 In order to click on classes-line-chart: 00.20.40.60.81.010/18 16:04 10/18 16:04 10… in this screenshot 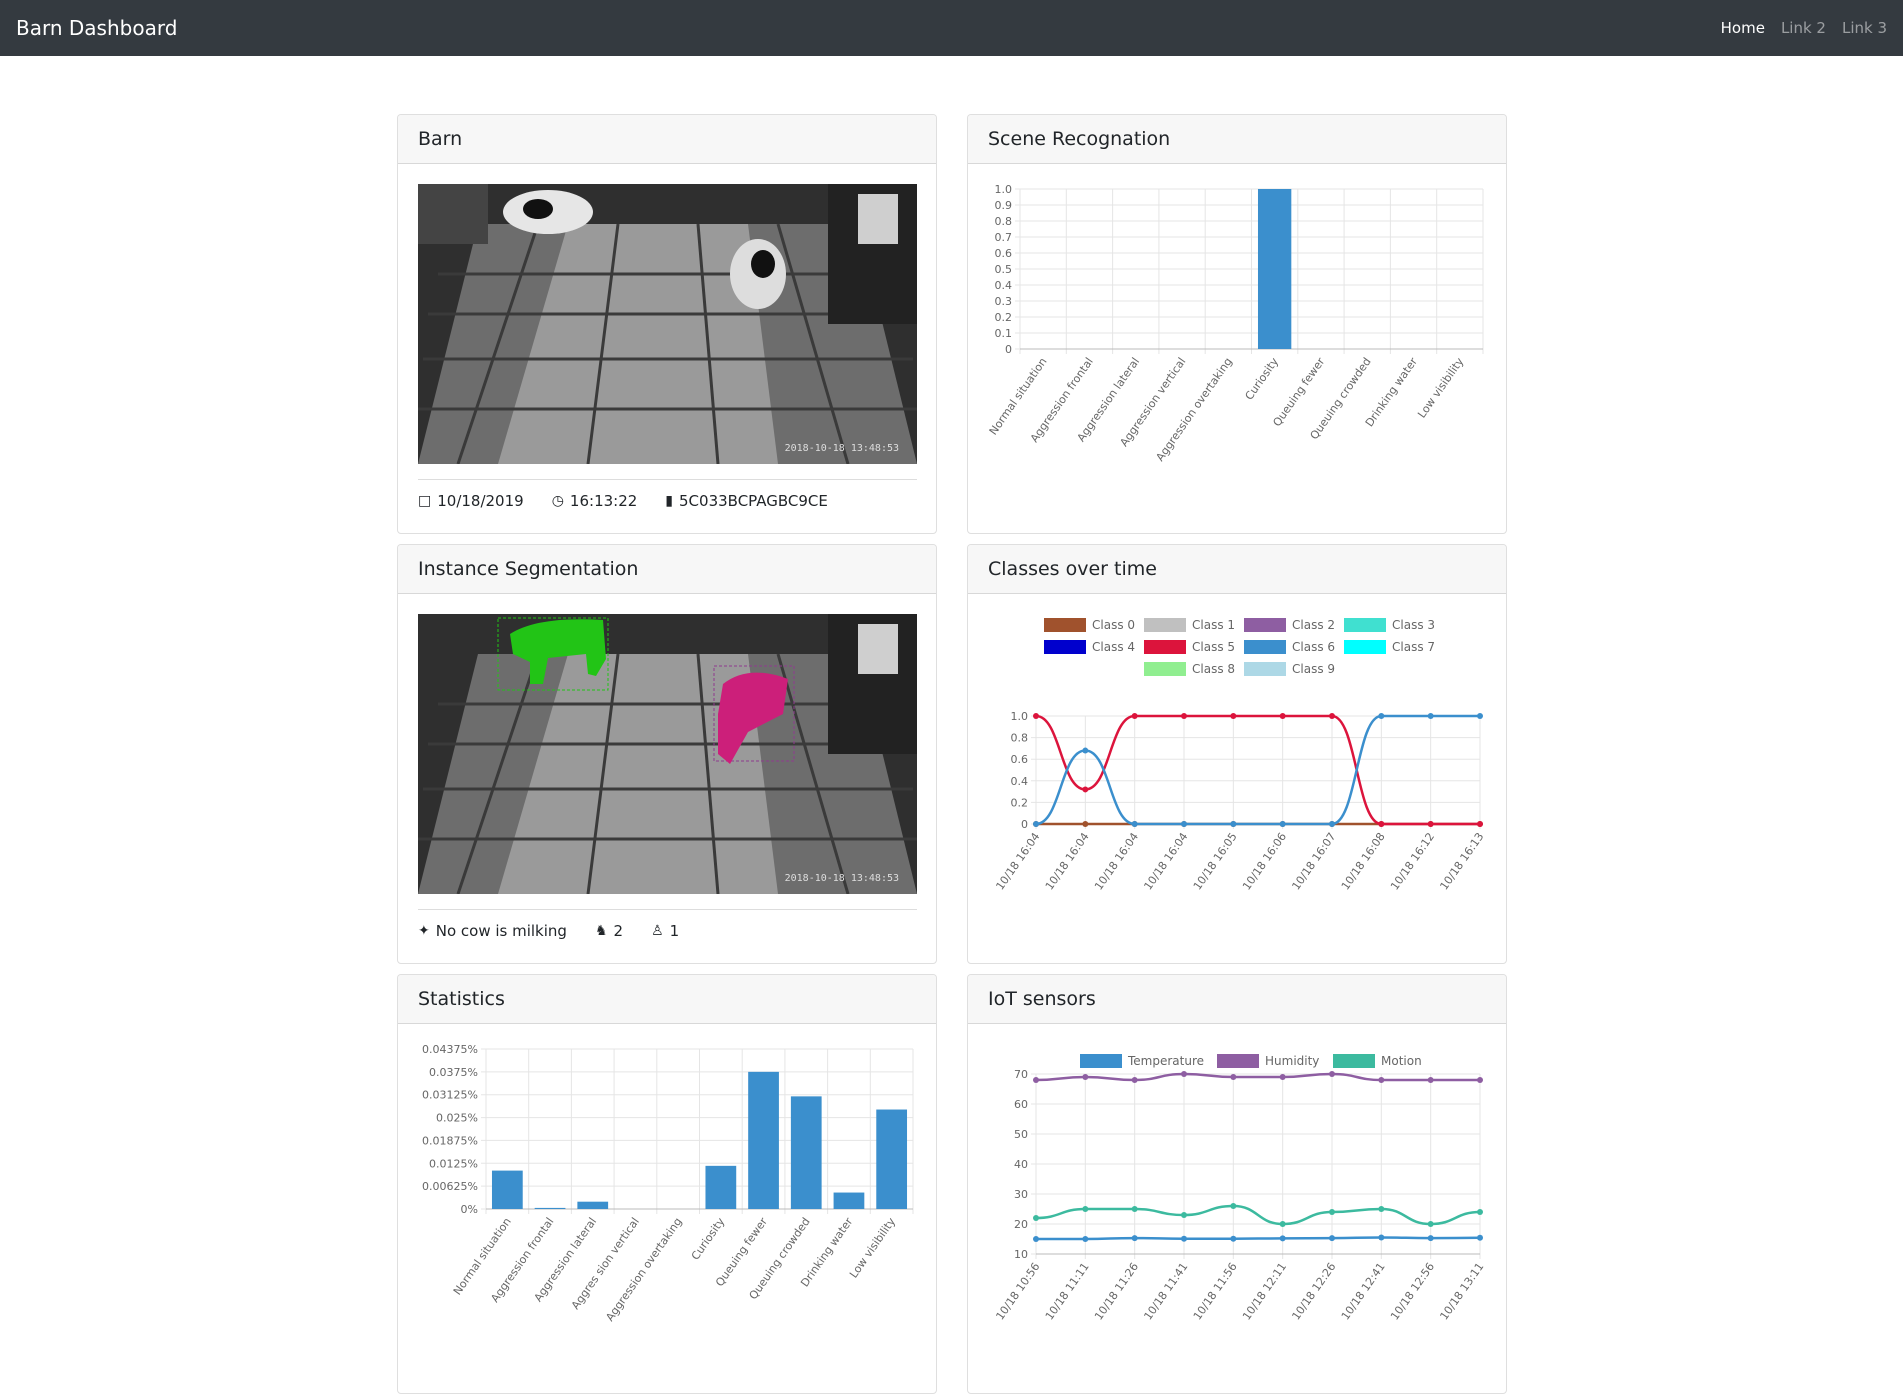, I will do `click(1239, 755)`.